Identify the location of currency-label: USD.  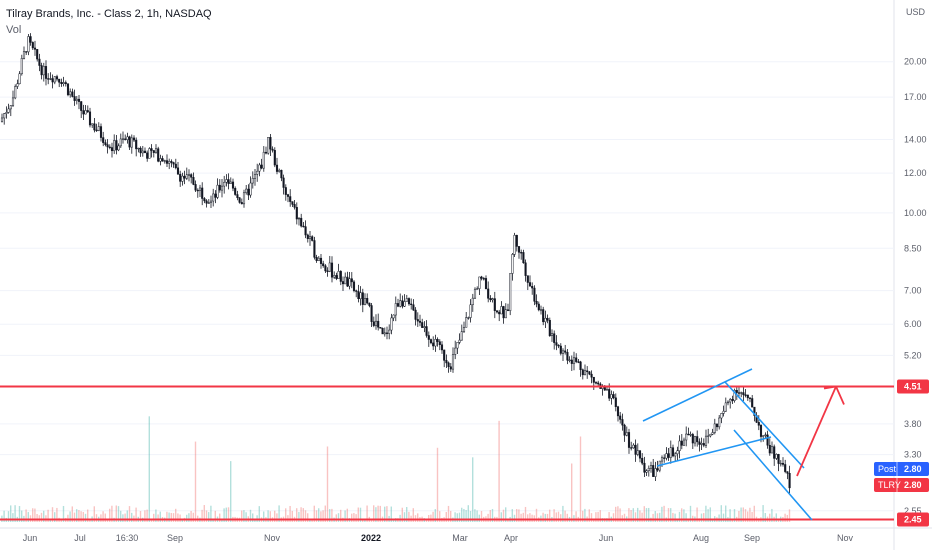
(916, 12).